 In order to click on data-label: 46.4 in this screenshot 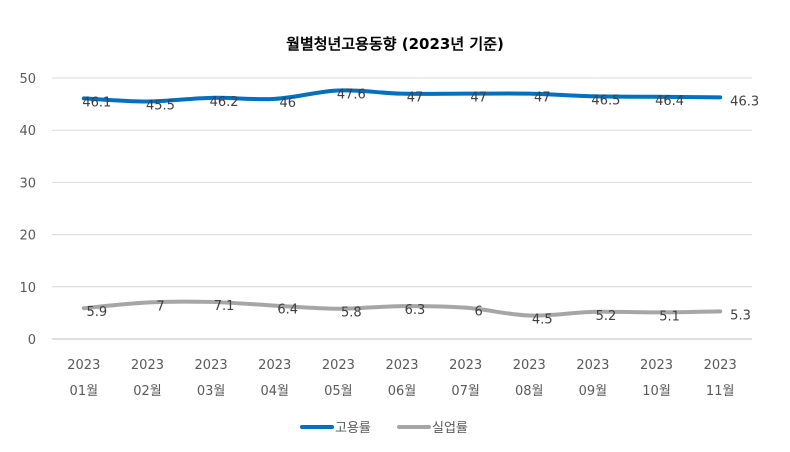, I will do `click(669, 101)`.